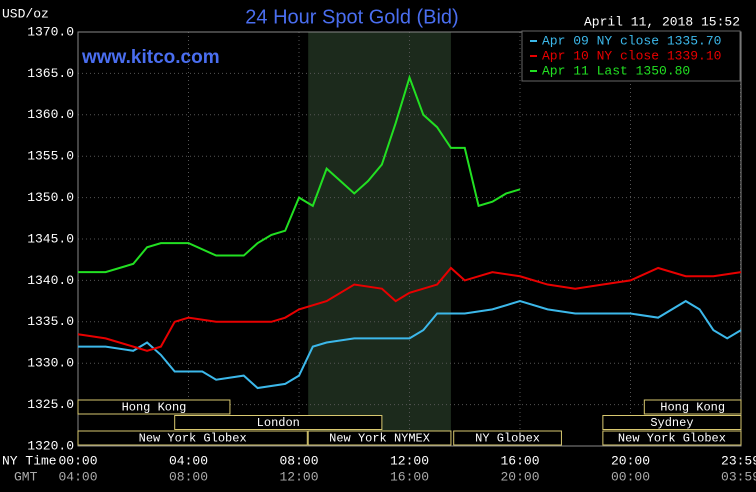 The height and width of the screenshot is (492, 756). Describe the element at coordinates (26, 476) in the screenshot. I see `x-row-label: GMT` at that location.